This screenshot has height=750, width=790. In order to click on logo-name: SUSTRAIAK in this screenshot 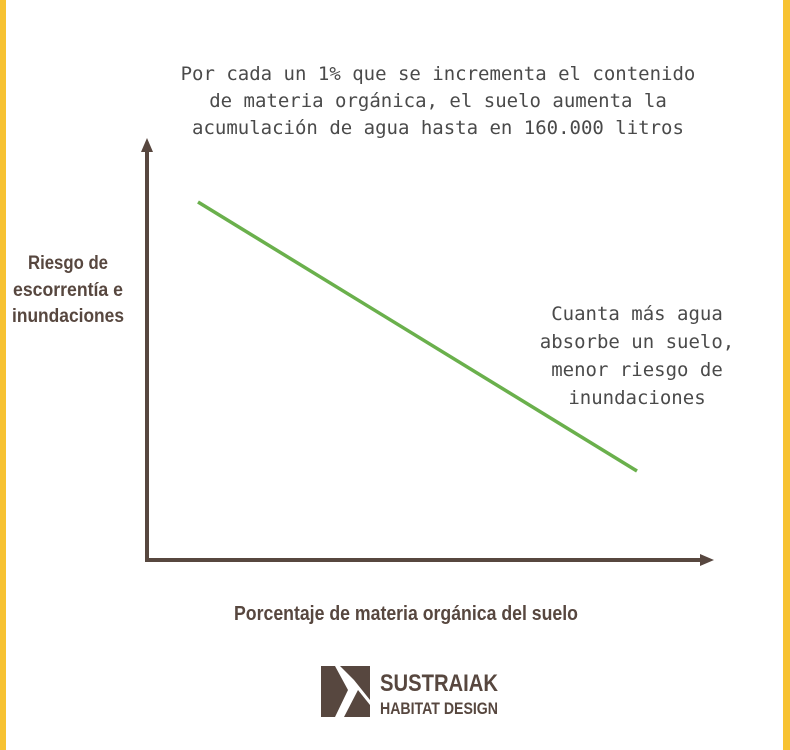, I will do `click(439, 683)`.